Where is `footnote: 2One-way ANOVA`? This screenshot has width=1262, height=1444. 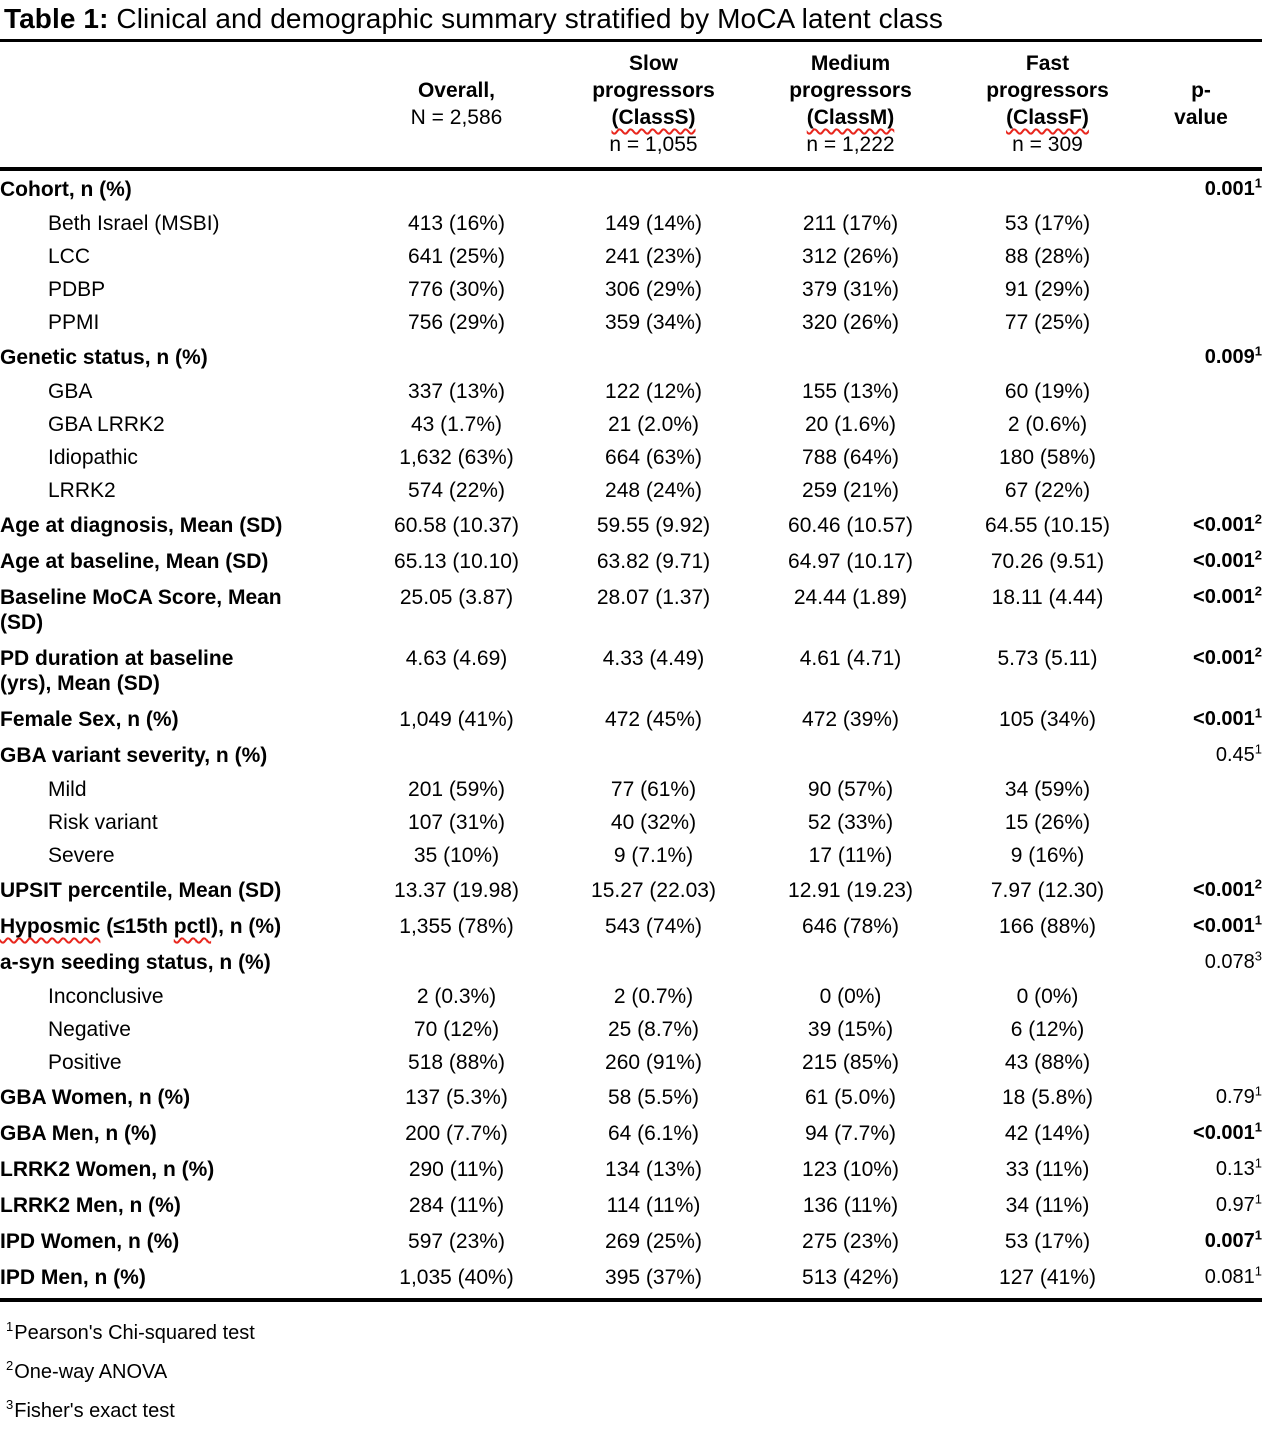 footnote: 2One-way ANOVA is located at coordinates (634, 1371).